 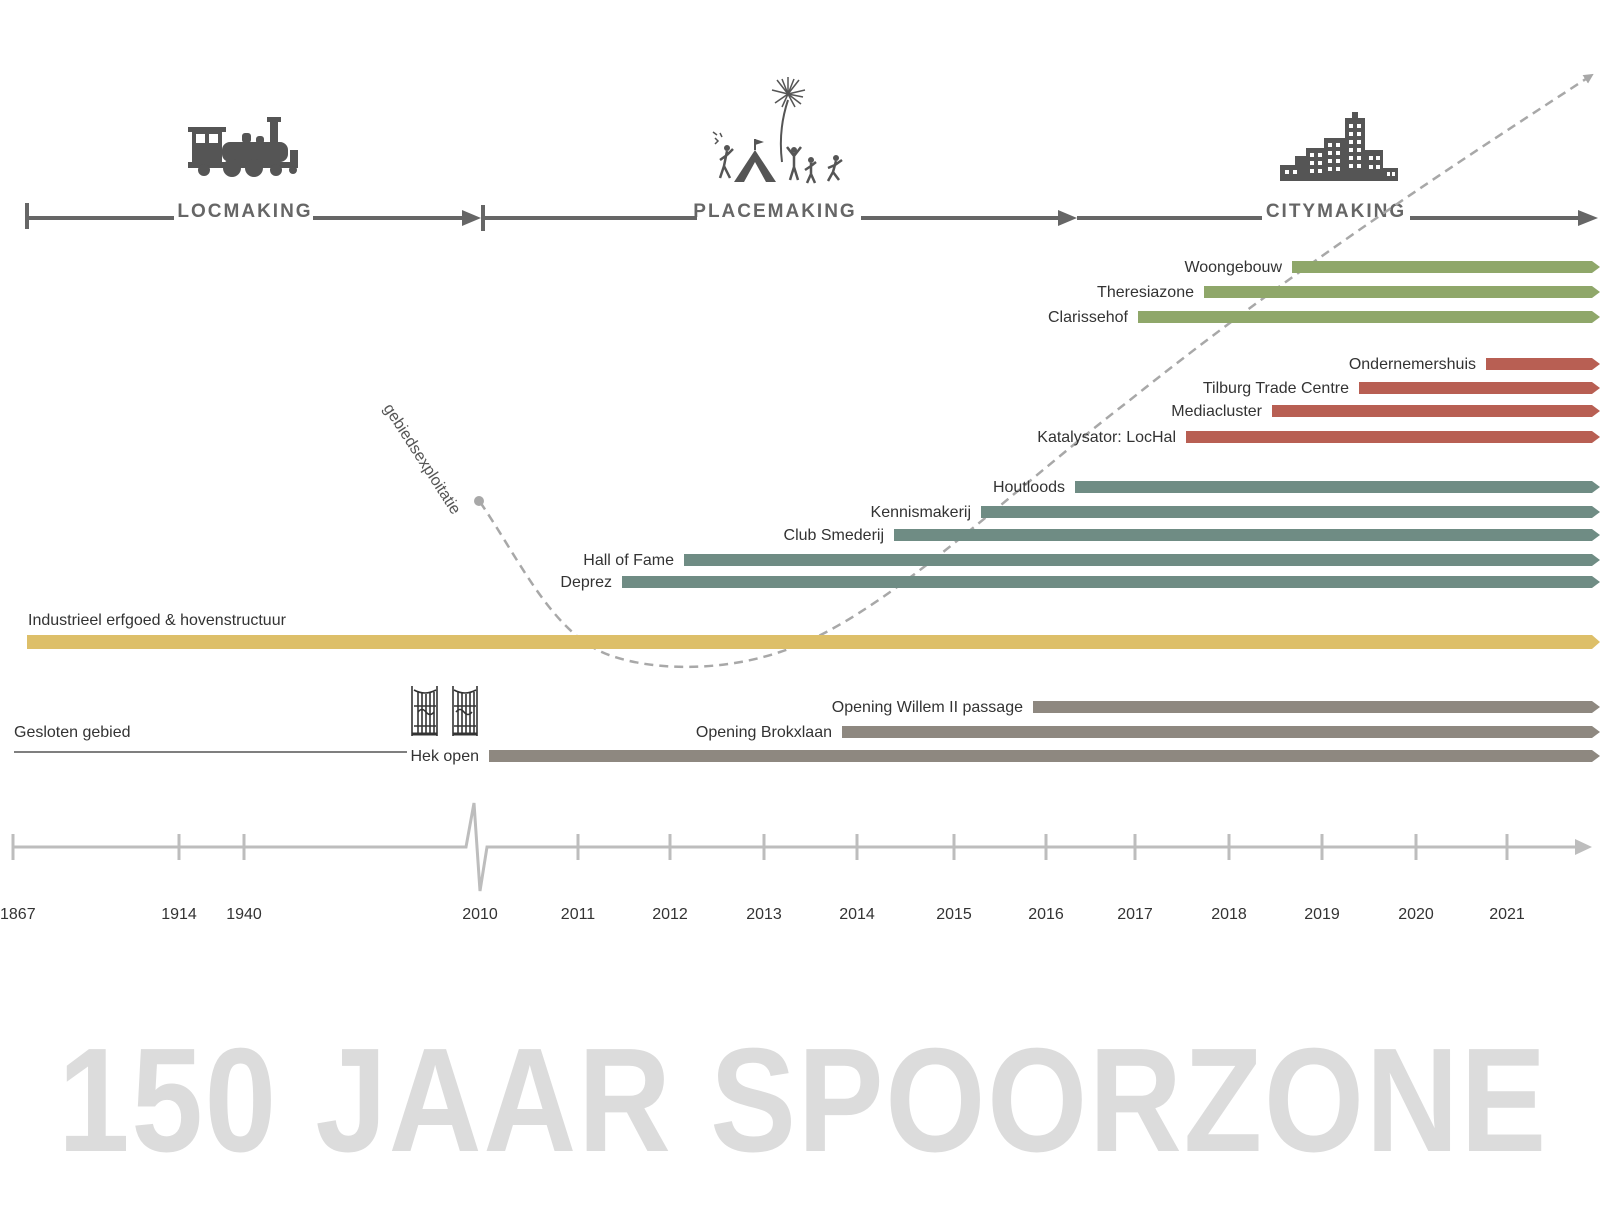 What do you see at coordinates (1290, 512) in the screenshot?
I see `bar-kennismakerij` at bounding box center [1290, 512].